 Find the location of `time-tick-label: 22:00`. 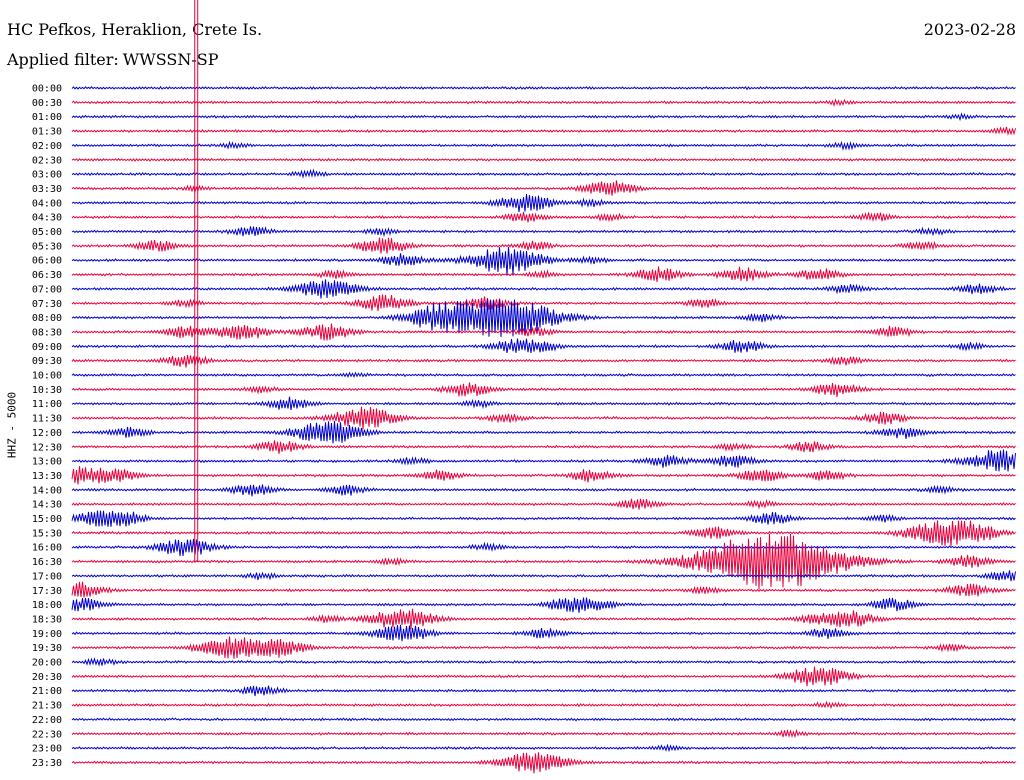

time-tick-label: 22:00 is located at coordinates (47, 720).